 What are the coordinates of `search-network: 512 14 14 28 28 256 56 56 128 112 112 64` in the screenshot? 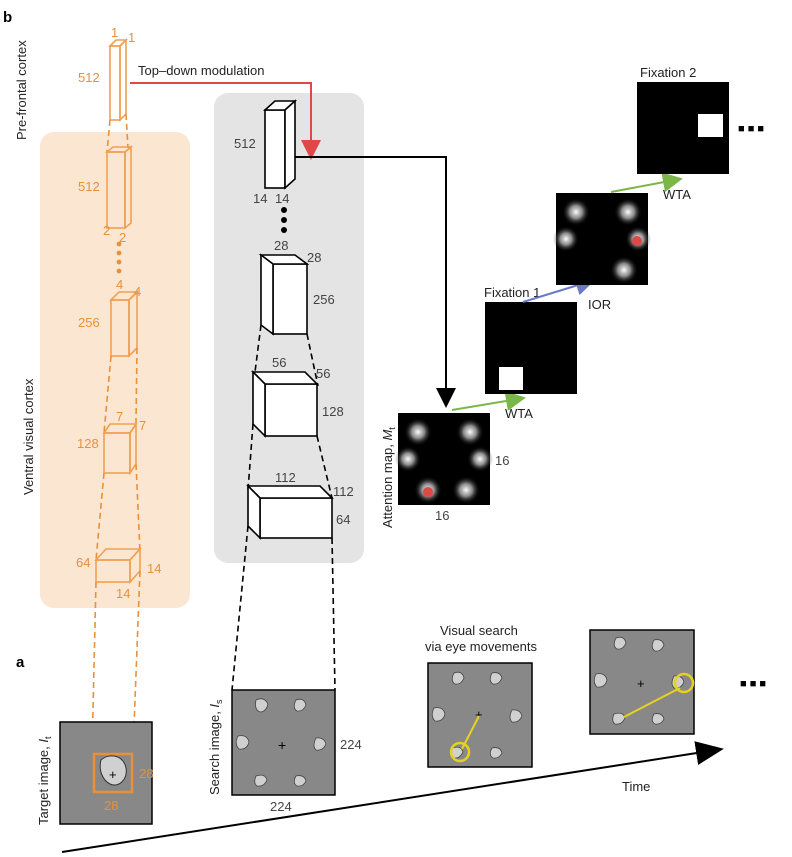 It's located at (292, 395).